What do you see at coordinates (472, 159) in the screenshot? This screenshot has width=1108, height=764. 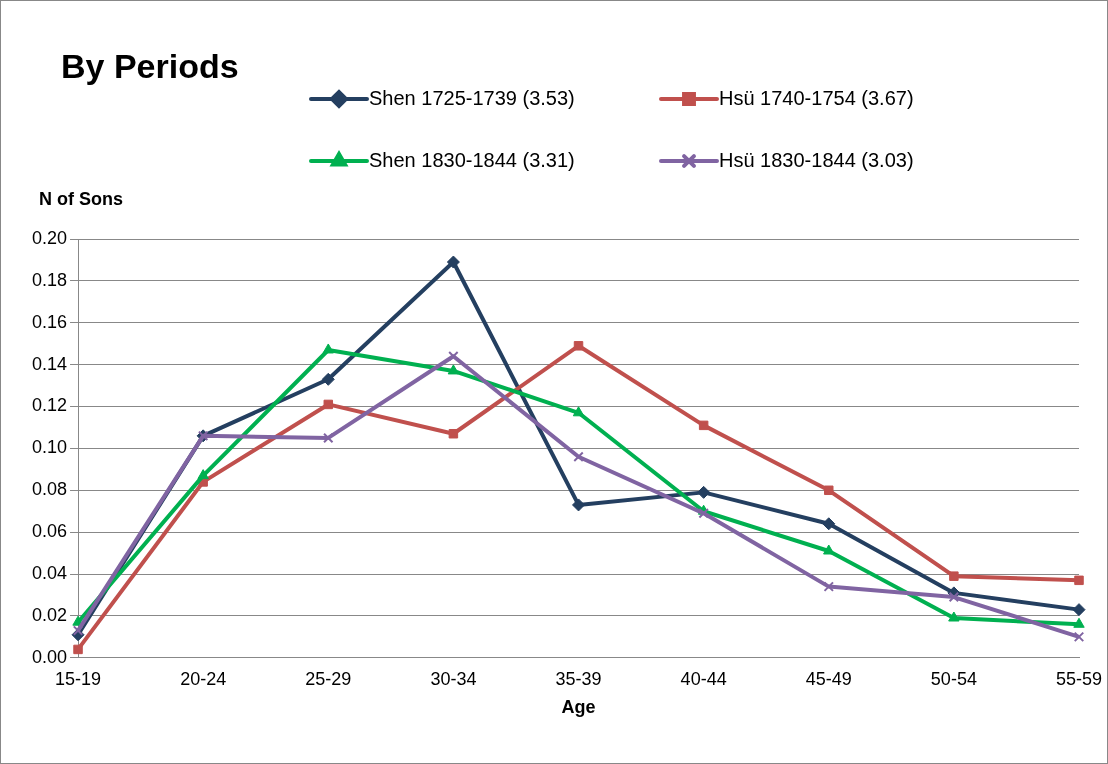 I see `legend-label: Shen 1830-1844 (3.31)` at bounding box center [472, 159].